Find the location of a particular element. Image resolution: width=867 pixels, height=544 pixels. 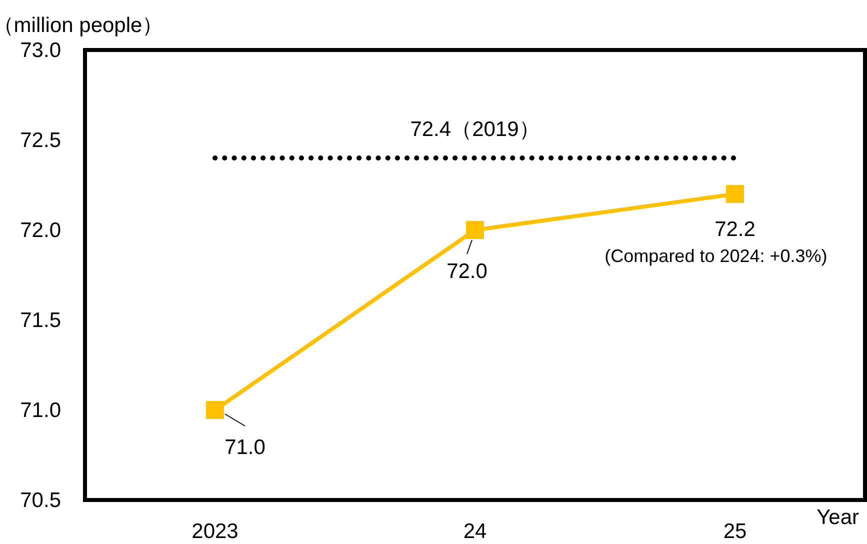

y-tick-label: 72.5 is located at coordinates (40, 140).